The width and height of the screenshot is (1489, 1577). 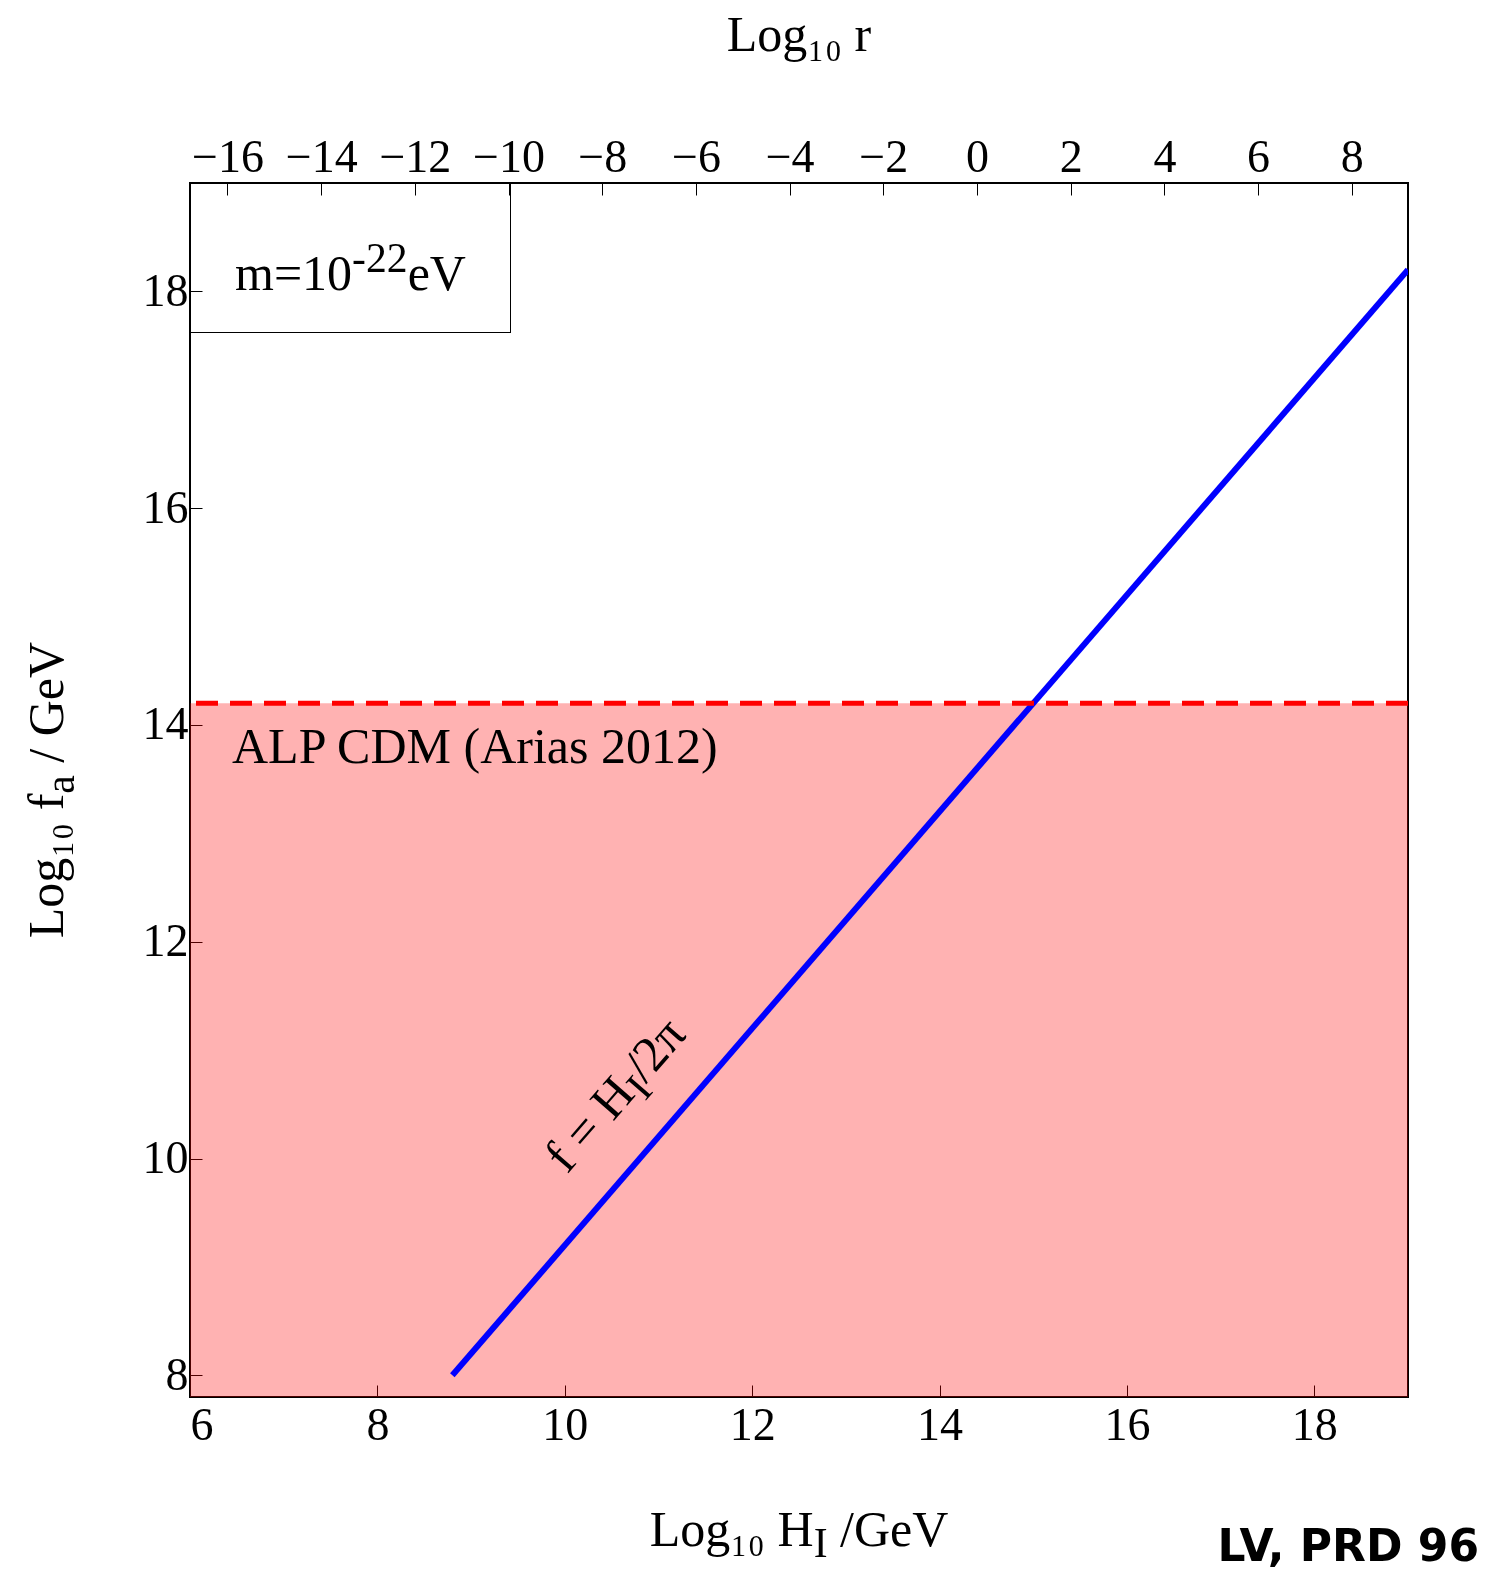 What do you see at coordinates (1259, 156) in the screenshot?
I see `x2-tick-label: 6` at bounding box center [1259, 156].